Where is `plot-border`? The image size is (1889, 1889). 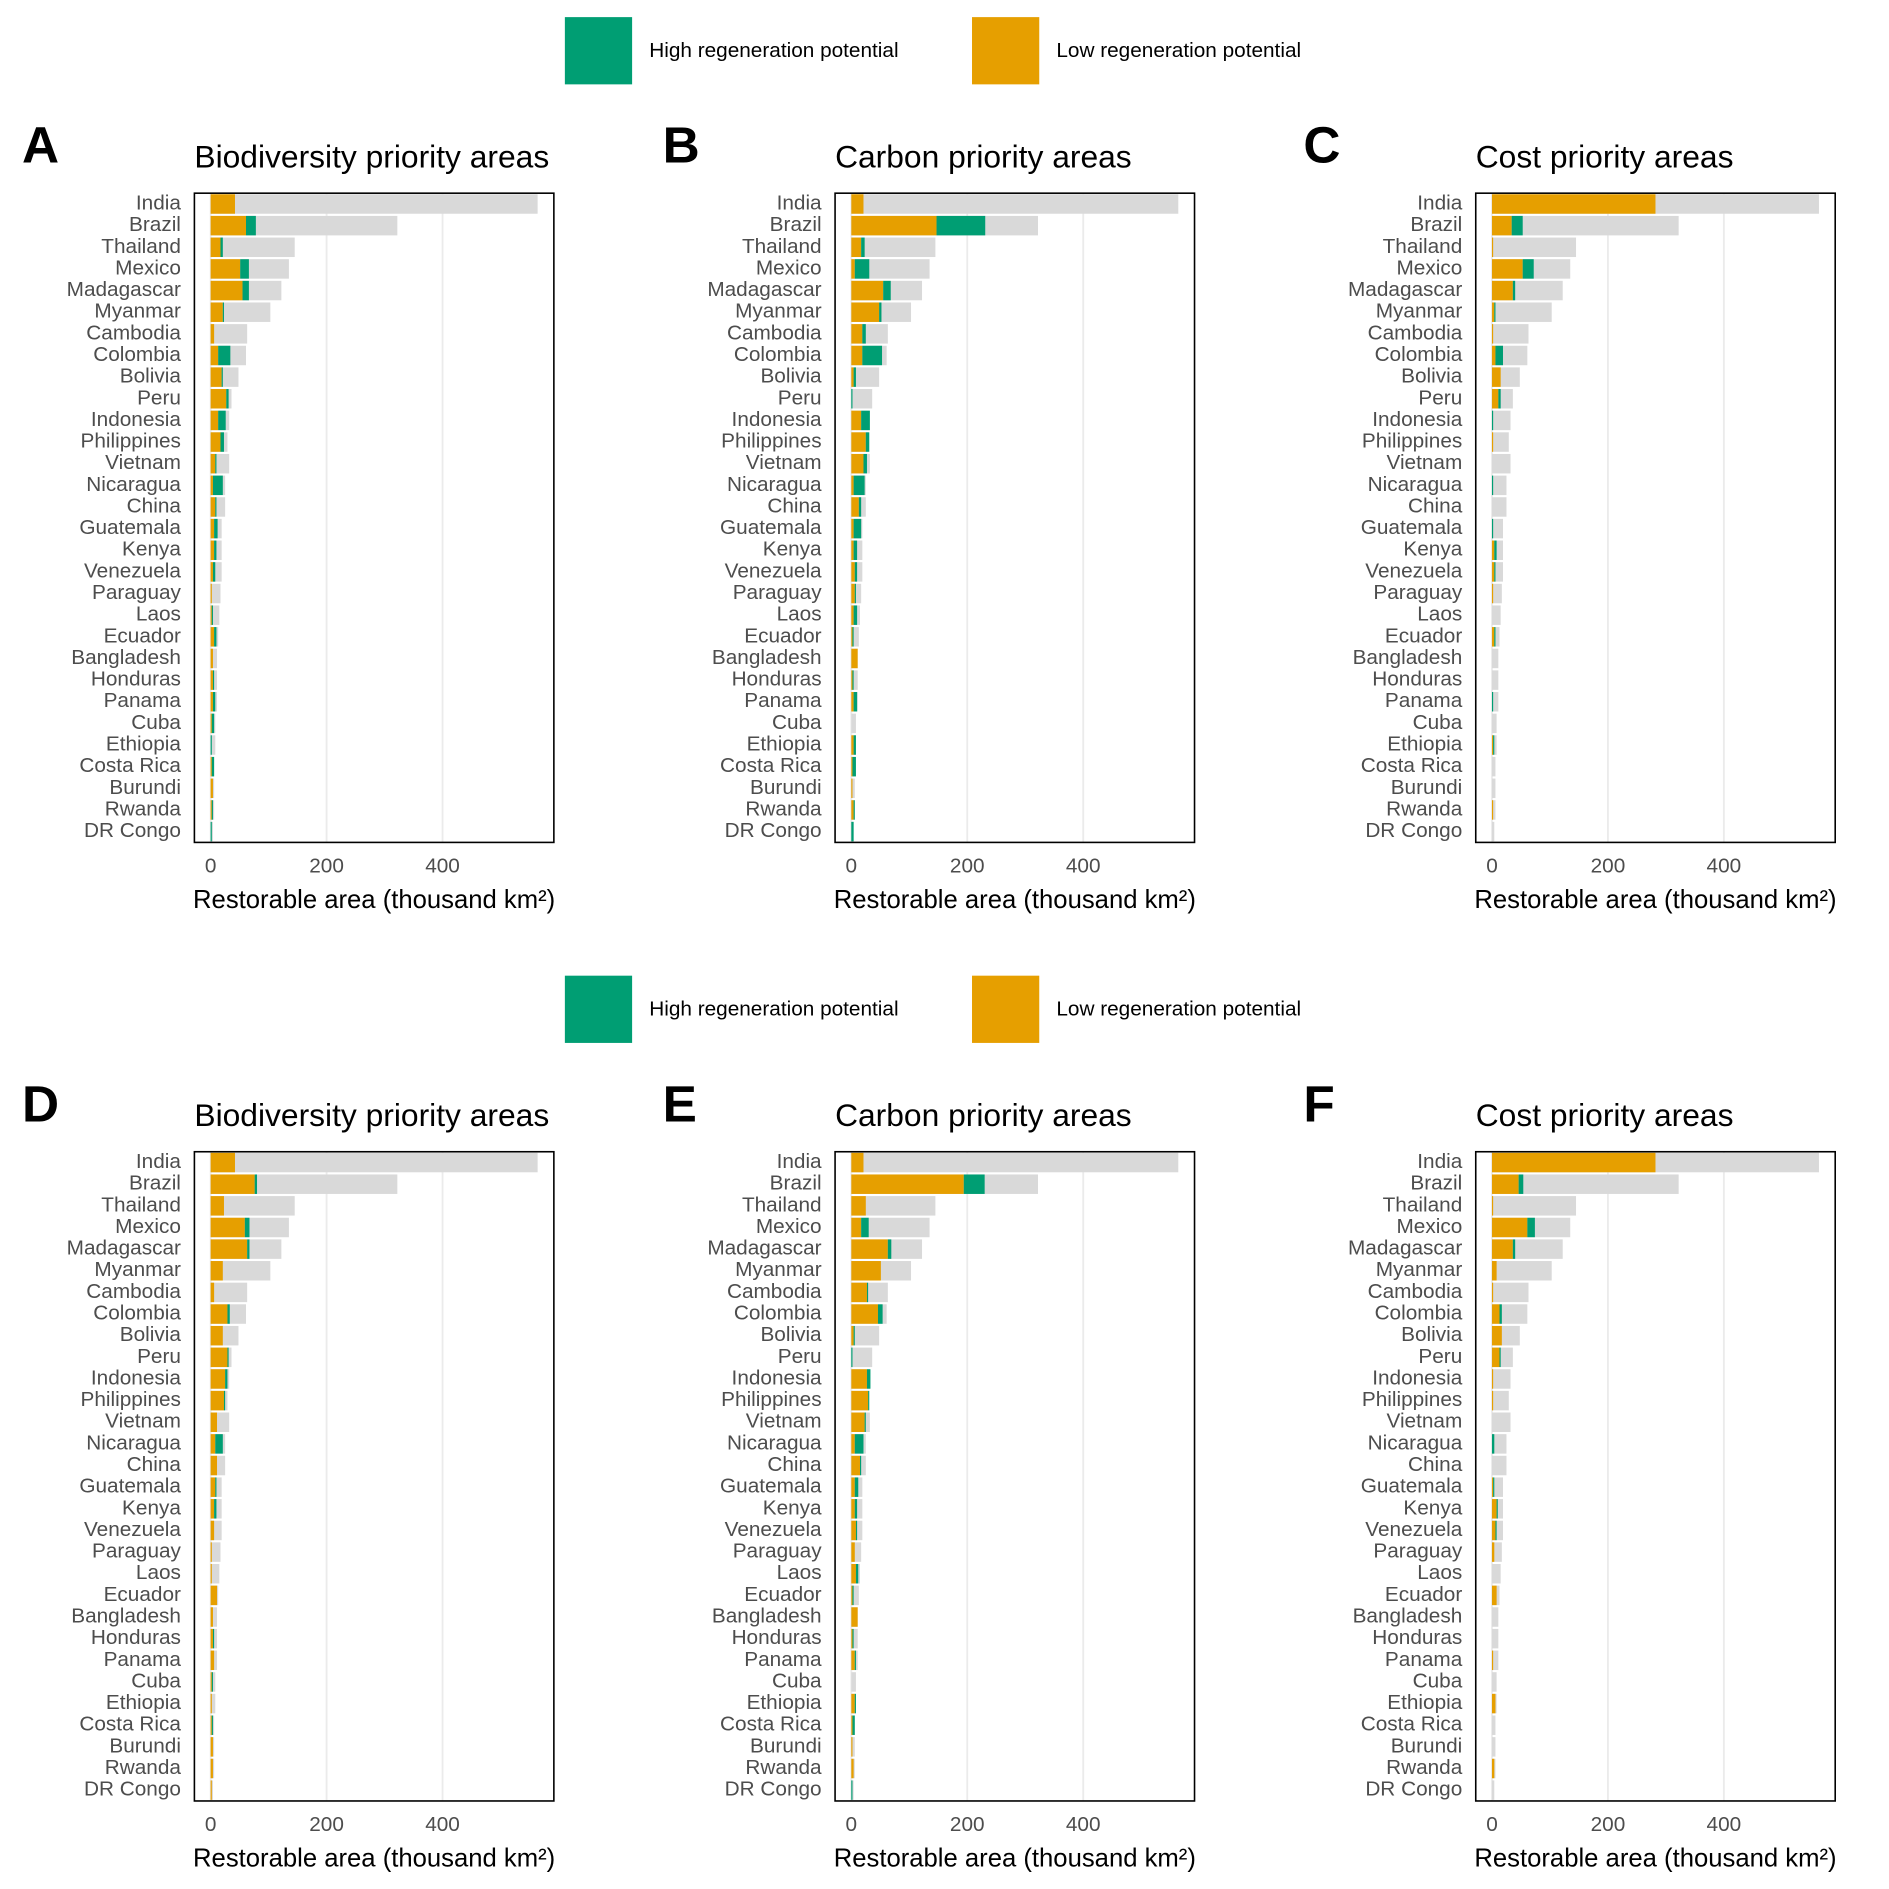 plot-border is located at coordinates (374, 1476).